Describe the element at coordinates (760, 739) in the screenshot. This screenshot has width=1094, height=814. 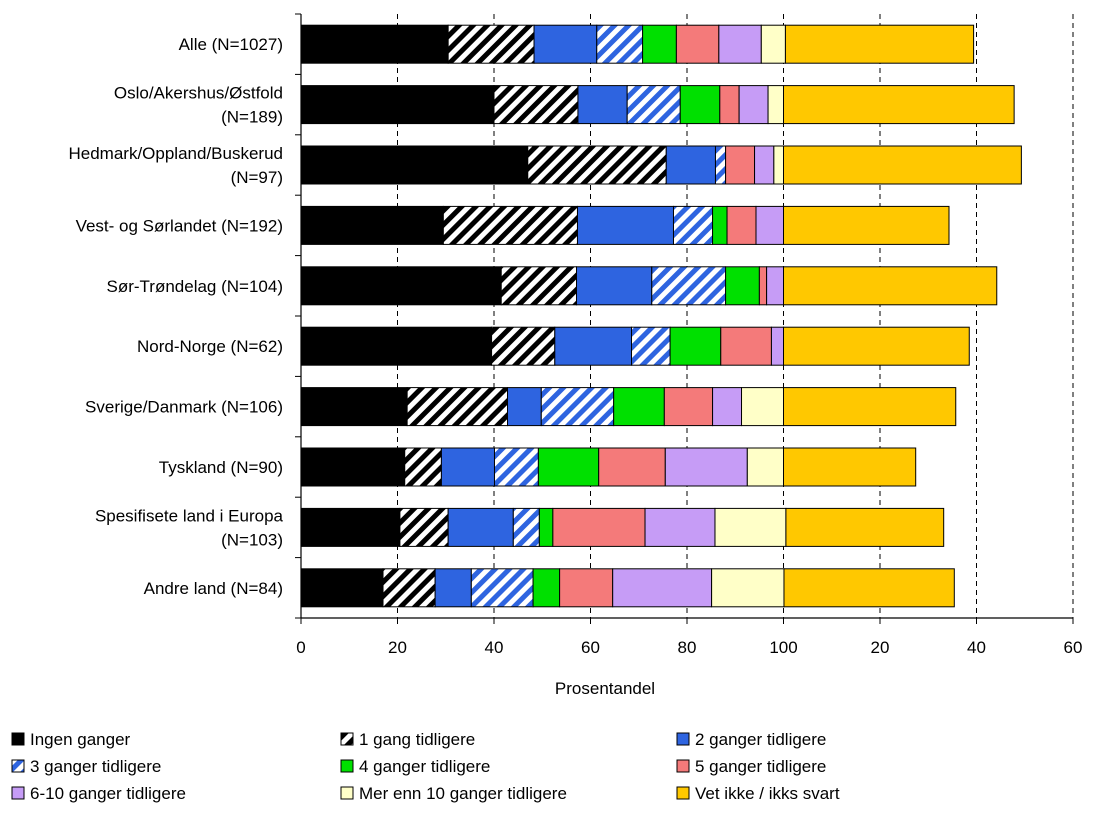
I see `legend-label: 2 ganger tidligere` at that location.